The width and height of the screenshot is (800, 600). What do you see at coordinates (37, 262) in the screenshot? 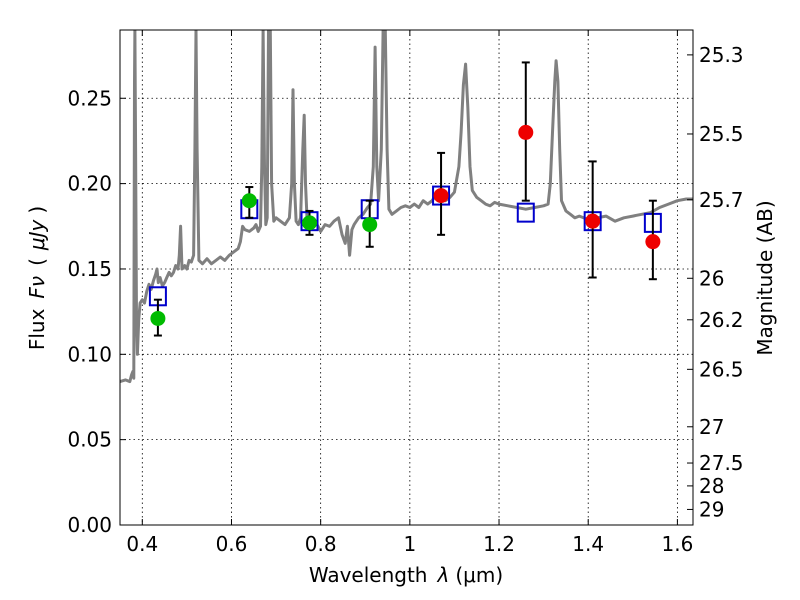
I see `y-axis-paren-open: (` at bounding box center [37, 262].